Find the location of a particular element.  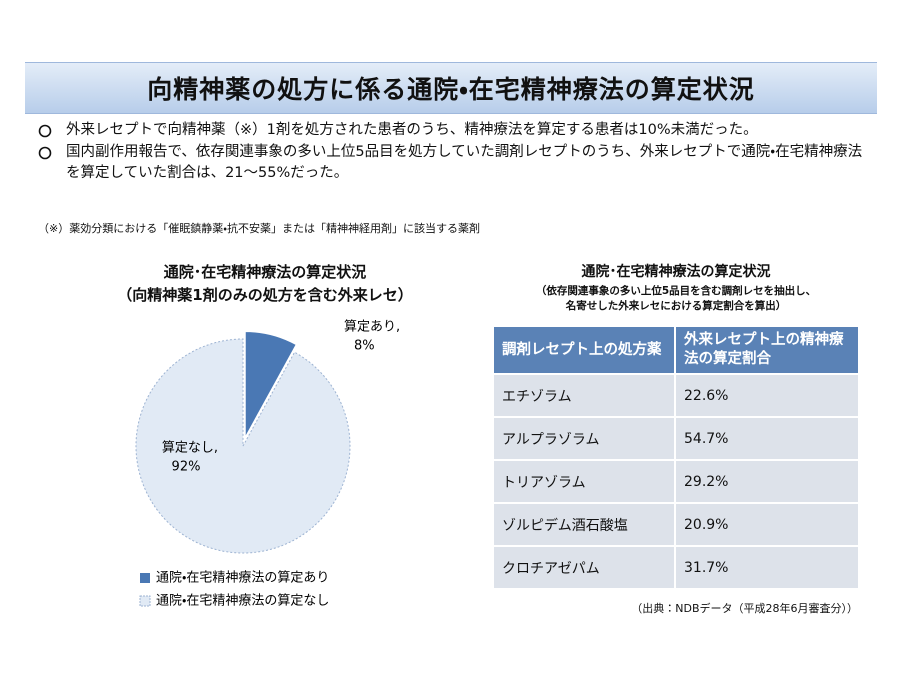

table-cell: アルプラゾラム is located at coordinates (584, 438).